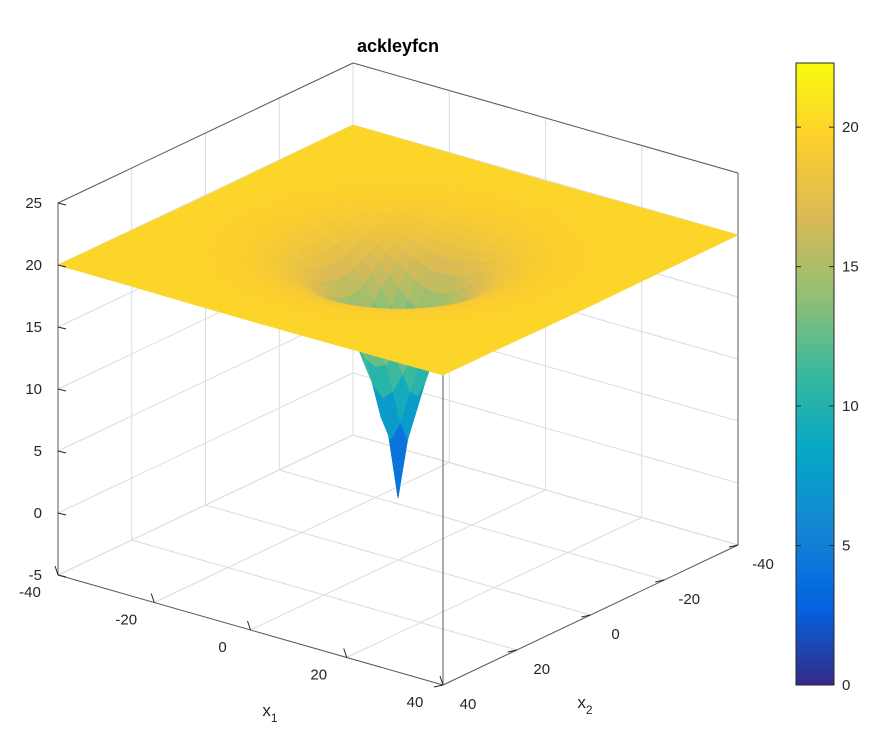 The height and width of the screenshot is (755, 872). Describe the element at coordinates (615, 634) in the screenshot. I see `x2-tick-label: 0` at that location.